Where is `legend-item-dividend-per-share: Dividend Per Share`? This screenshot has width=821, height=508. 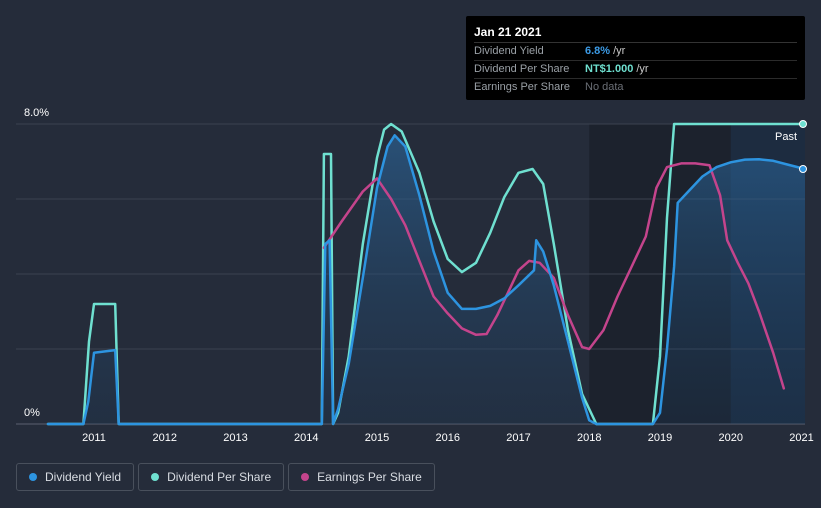 legend-item-dividend-per-share: Dividend Per Share is located at coordinates (211, 477).